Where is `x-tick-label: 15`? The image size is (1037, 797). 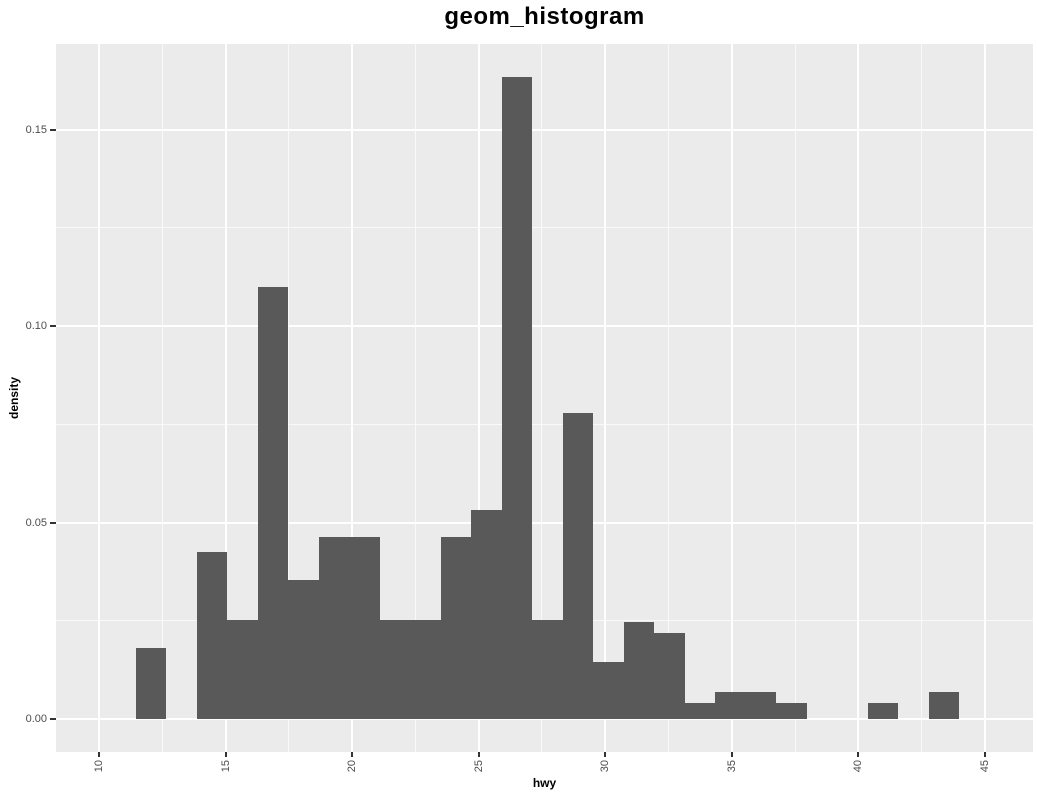
x-tick-label: 15 is located at coordinates (225, 766).